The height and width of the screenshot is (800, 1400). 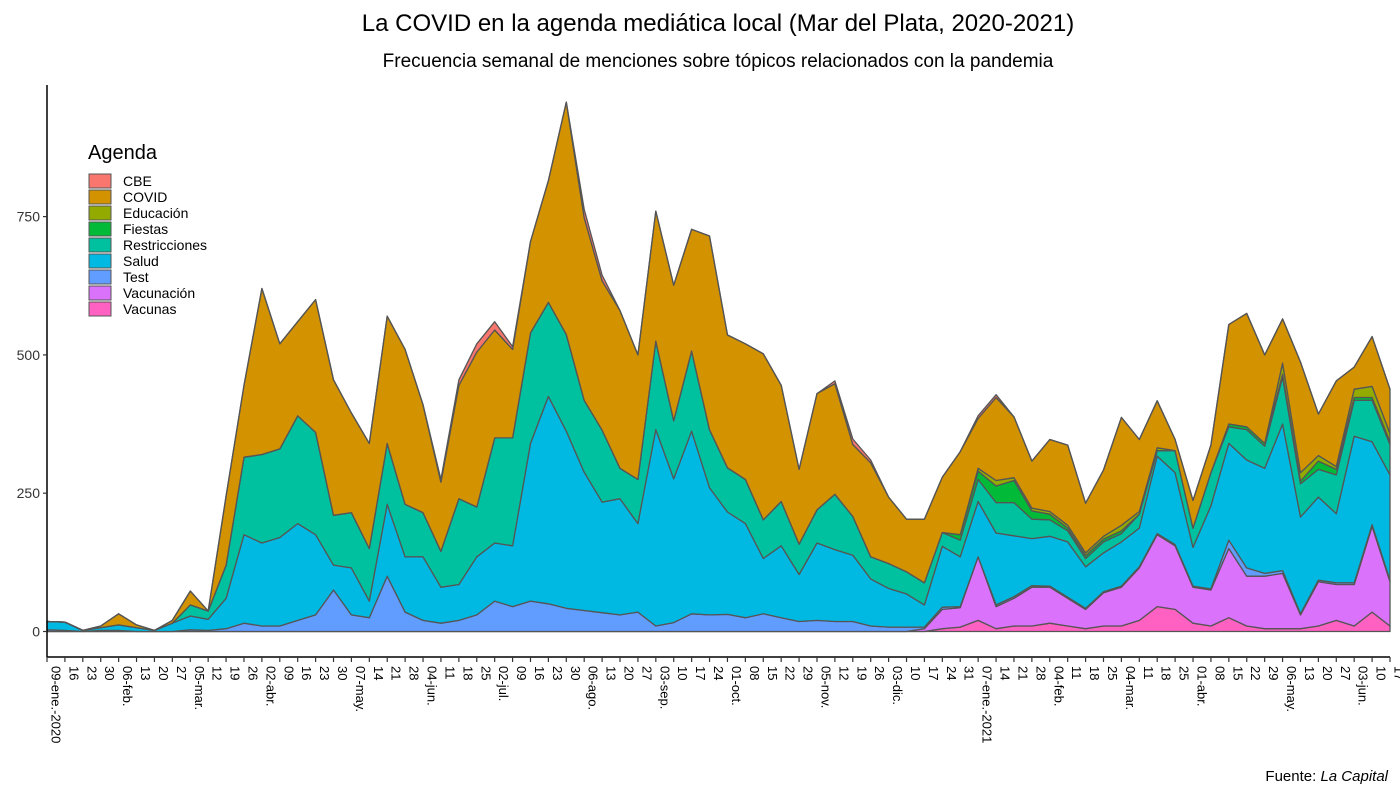 I want to click on legend-label: CBE, so click(x=137, y=181).